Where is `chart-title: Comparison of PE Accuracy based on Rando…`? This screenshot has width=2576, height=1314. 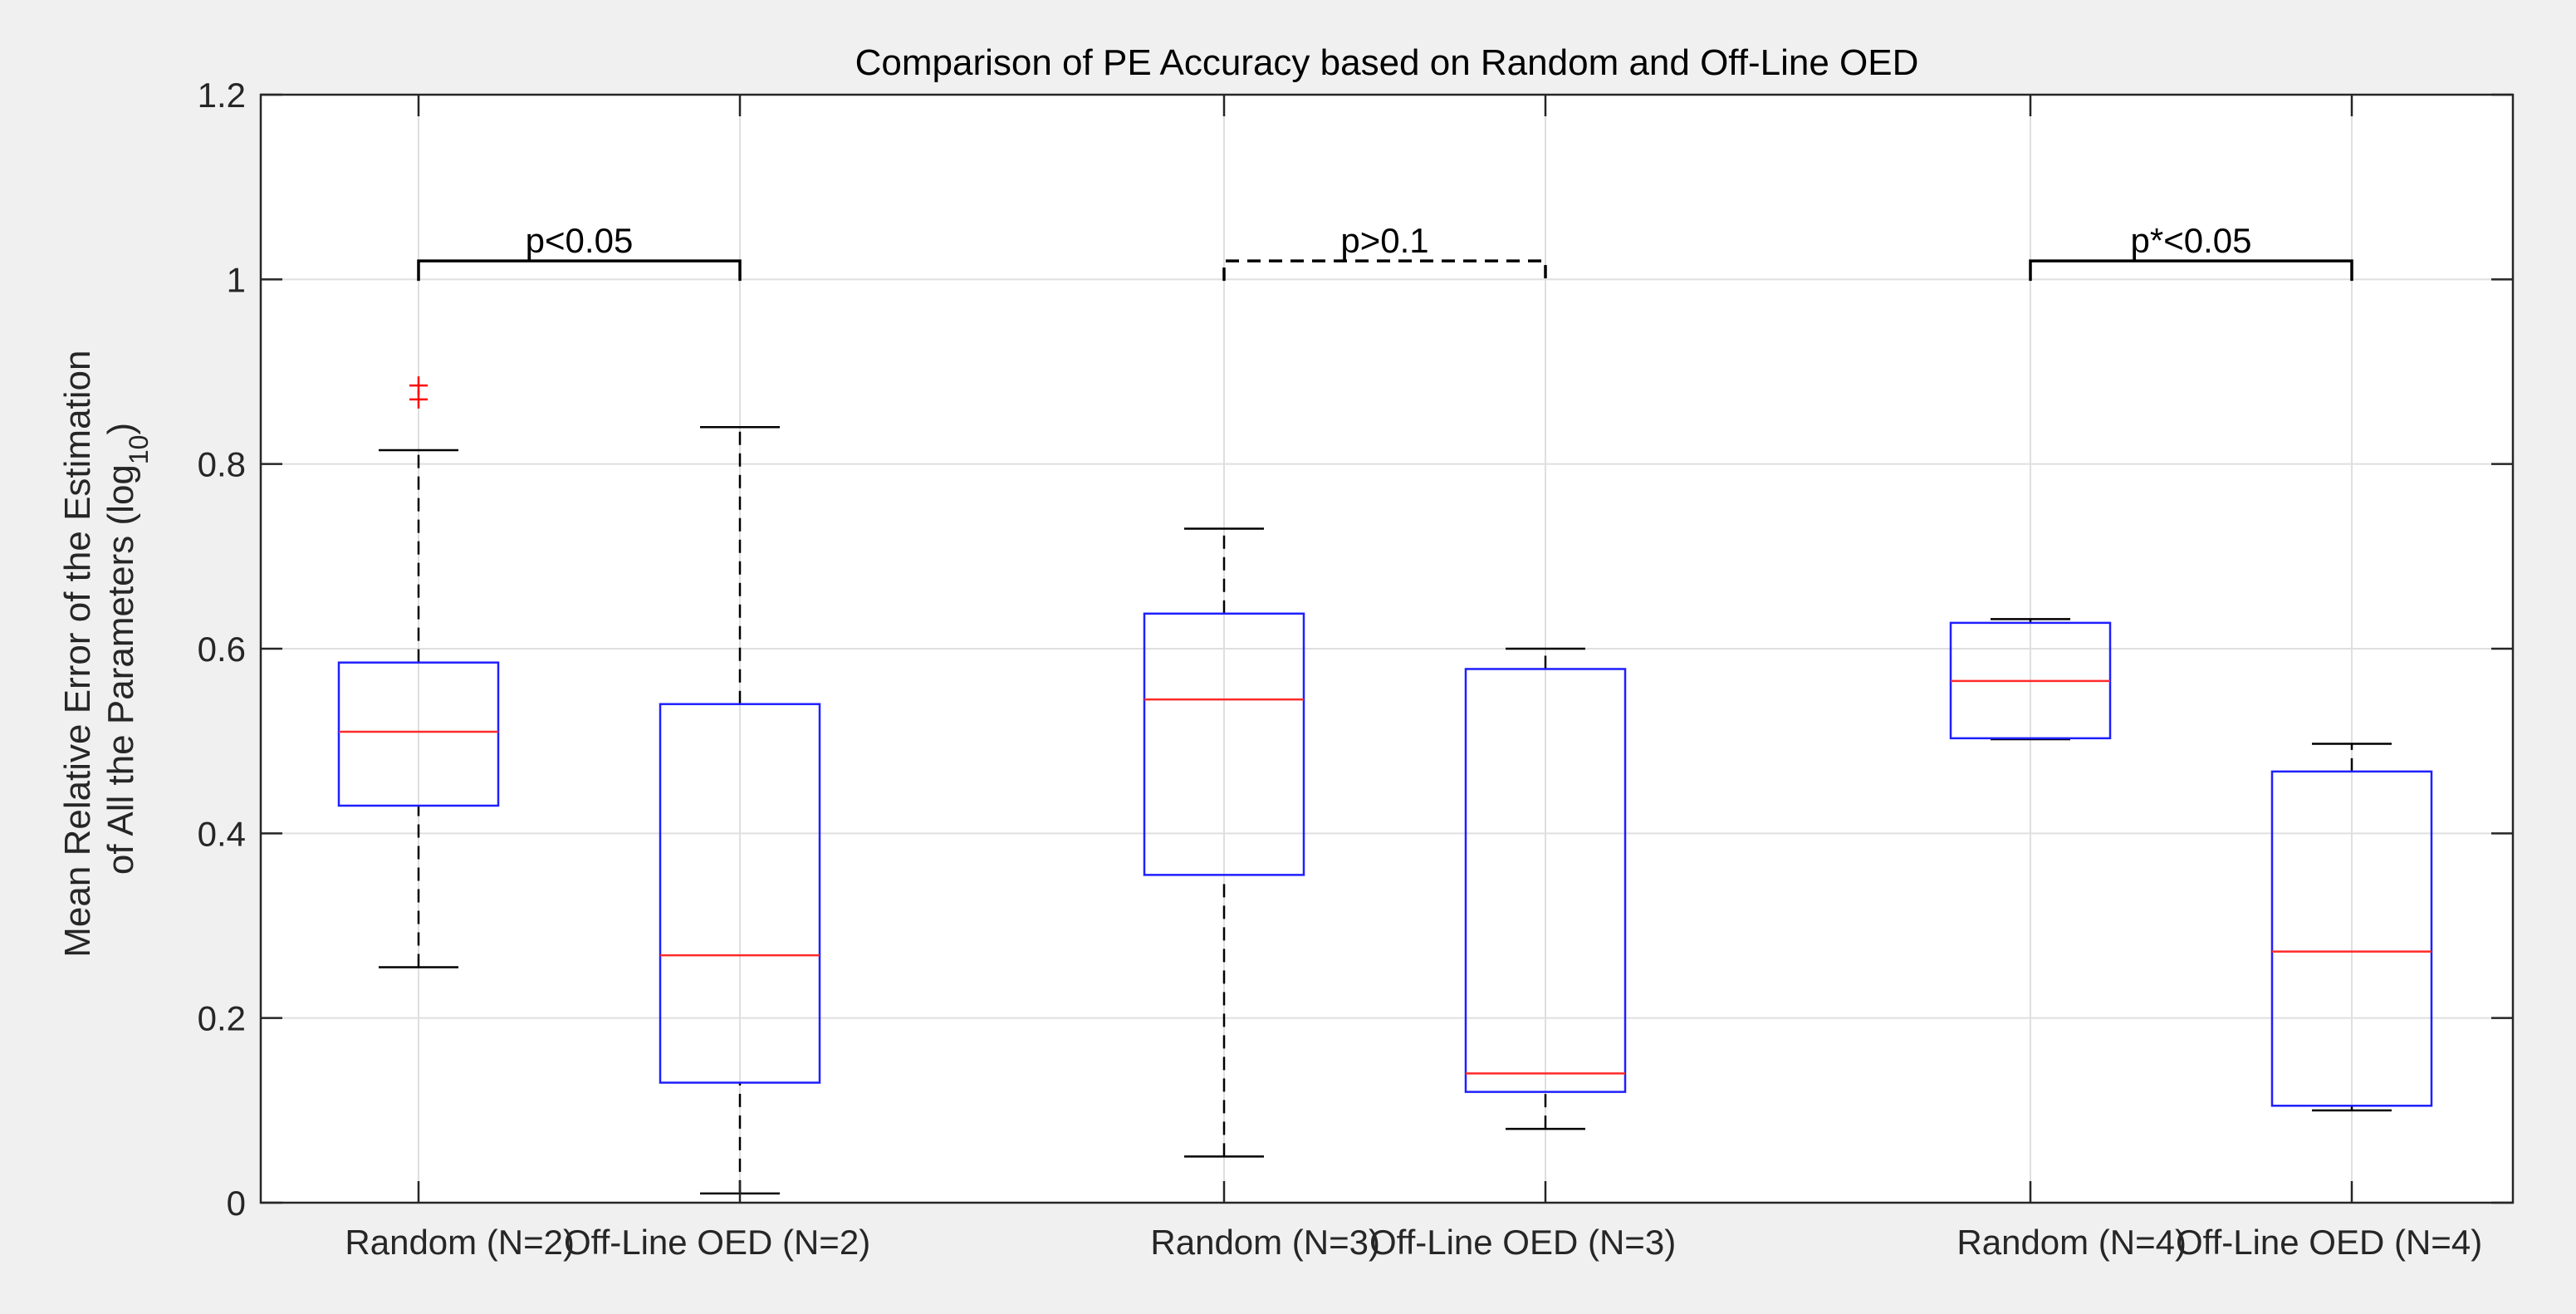 chart-title: Comparison of PE Accuracy based on Rando… is located at coordinates (1387, 63).